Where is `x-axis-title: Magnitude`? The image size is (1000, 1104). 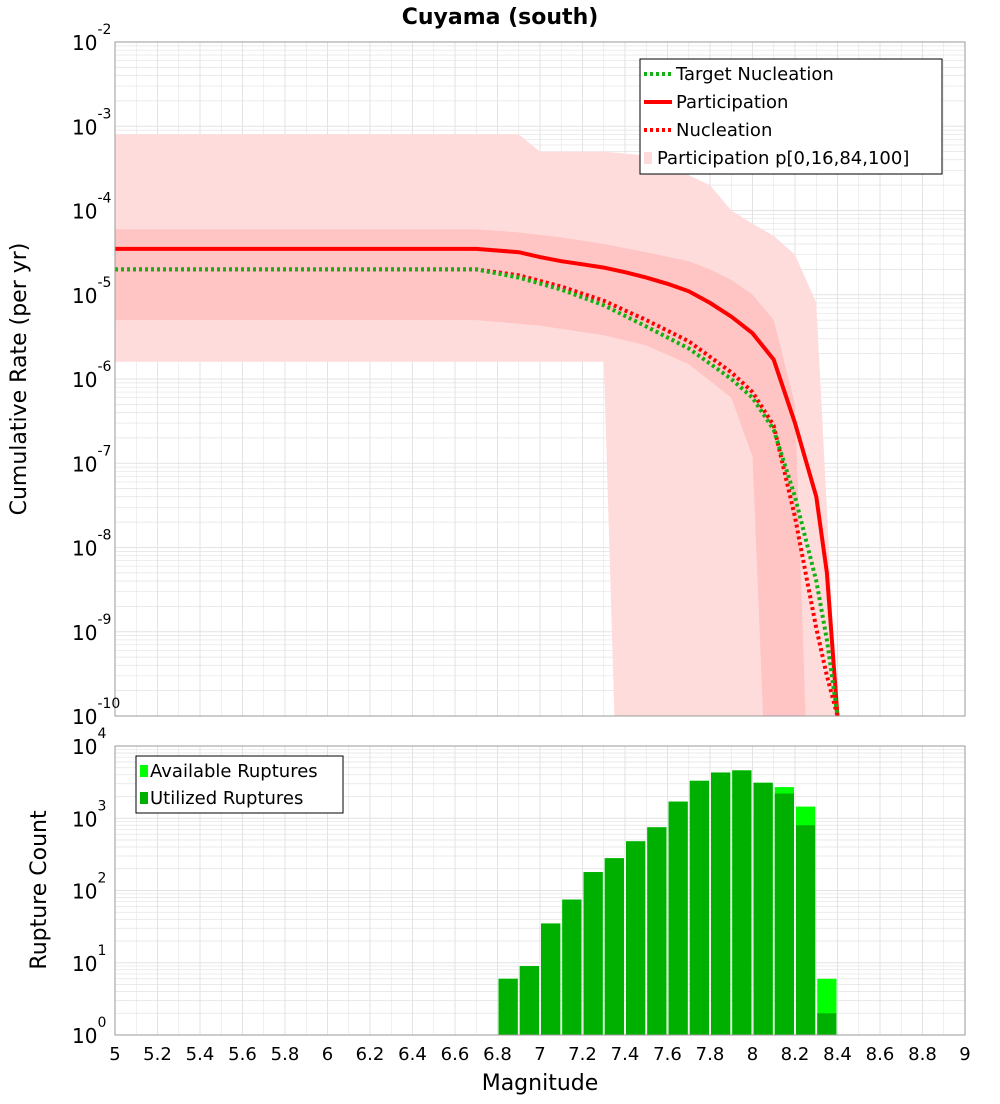 x-axis-title: Magnitude is located at coordinates (540, 1083).